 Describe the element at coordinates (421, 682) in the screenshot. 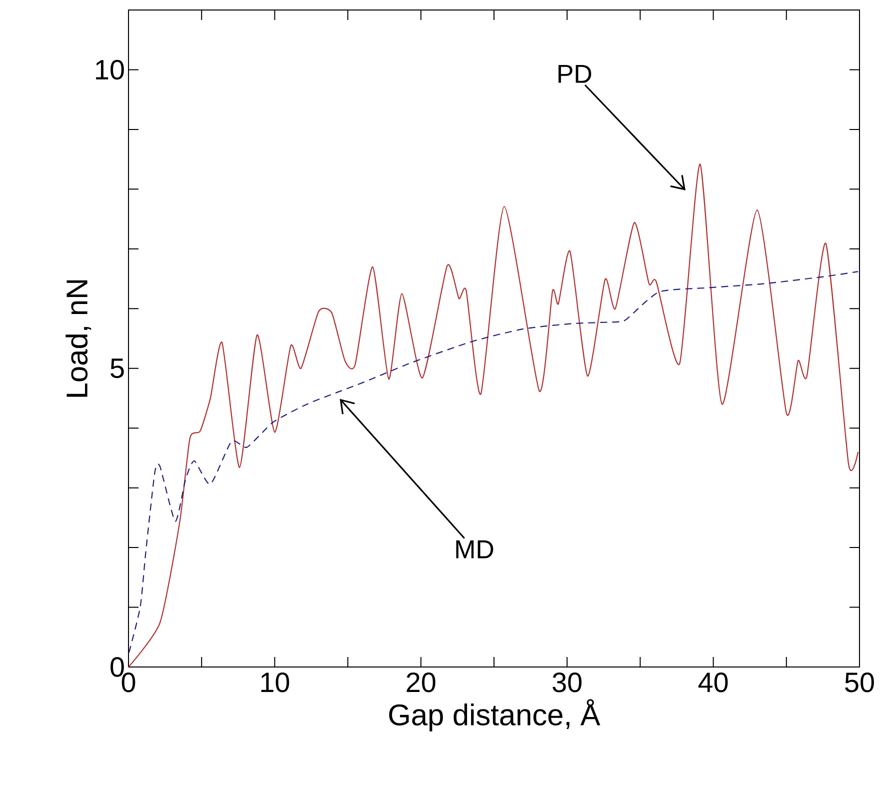

I see `x-tick-label: 20` at that location.